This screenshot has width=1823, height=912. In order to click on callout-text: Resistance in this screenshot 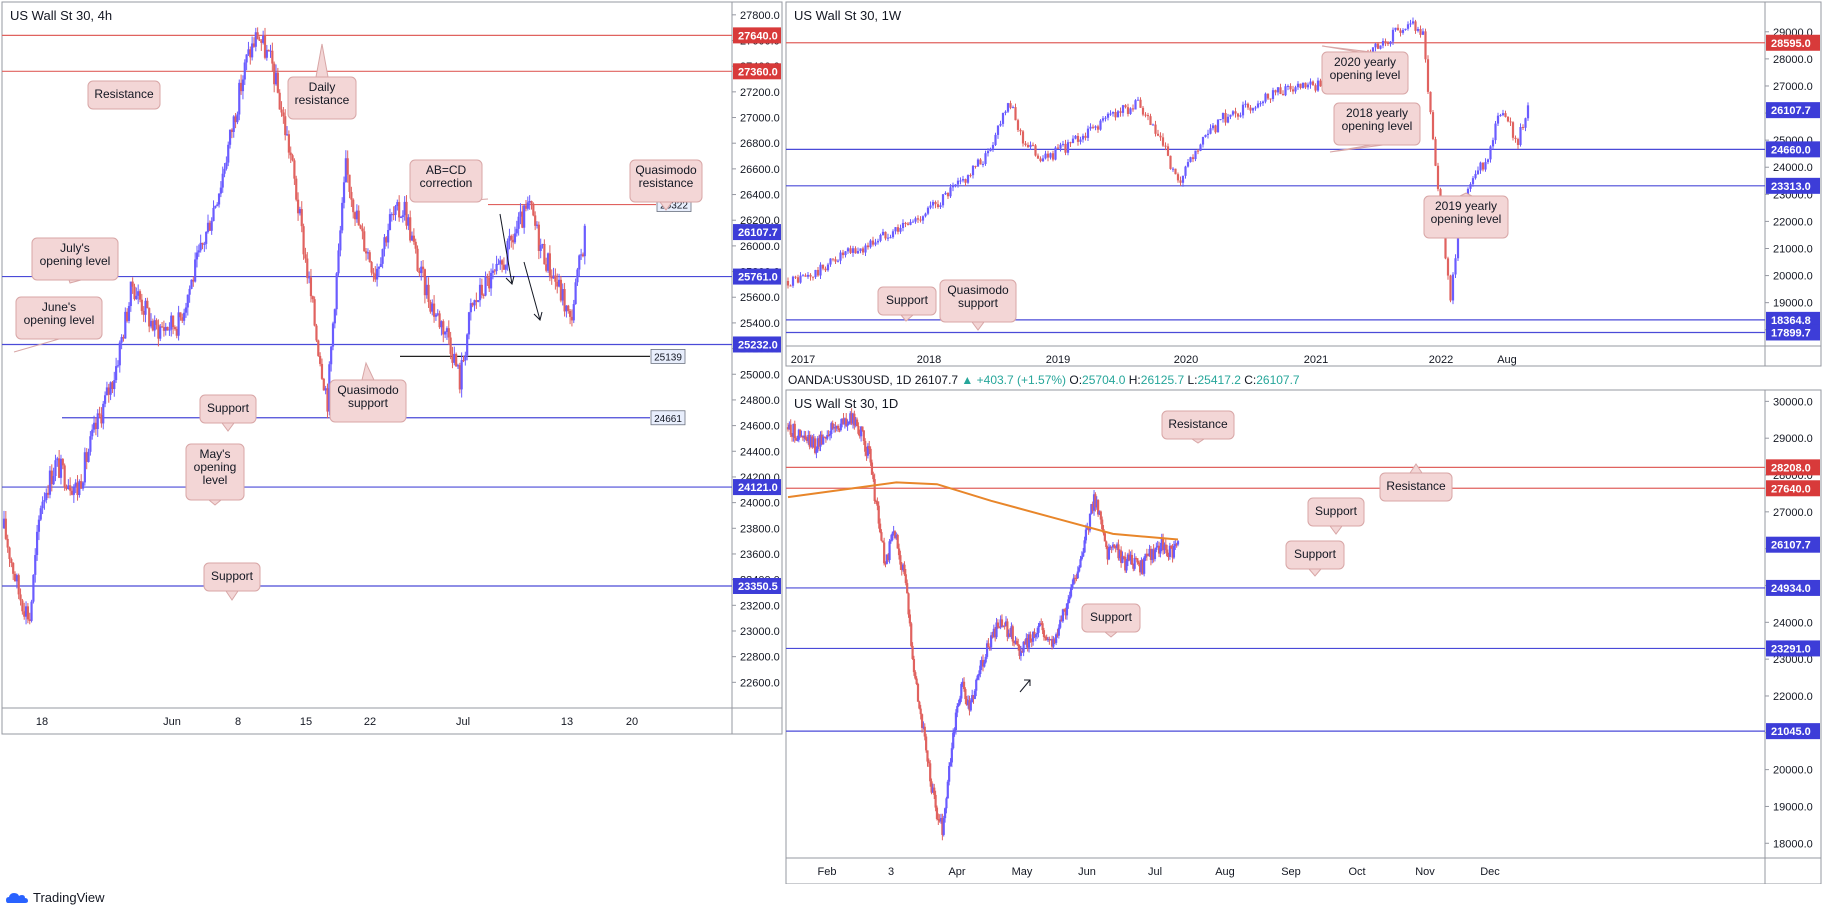, I will do `click(1416, 486)`.